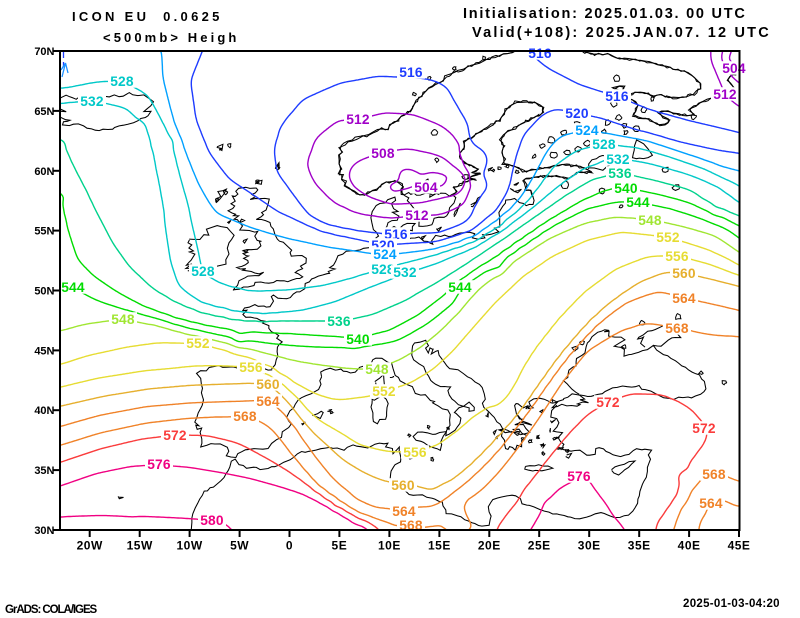 The image size is (800, 618). What do you see at coordinates (489, 546) in the screenshot?
I see `svg-text: 20E` at bounding box center [489, 546].